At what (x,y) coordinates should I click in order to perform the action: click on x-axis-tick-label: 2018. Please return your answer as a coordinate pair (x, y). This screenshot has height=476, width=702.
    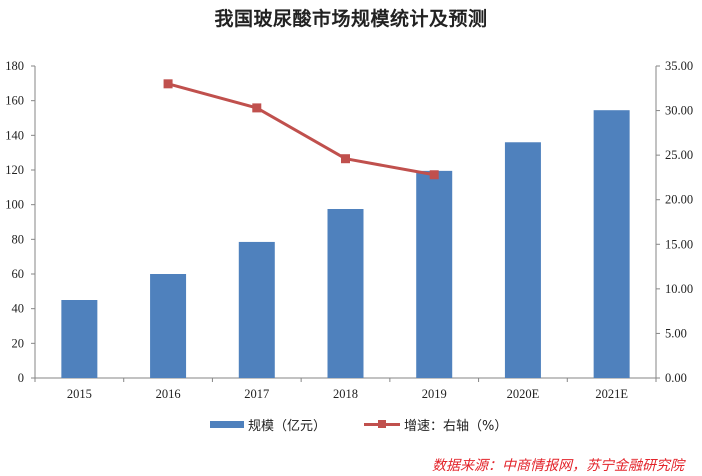
    Looking at the image, I should click on (345, 394).